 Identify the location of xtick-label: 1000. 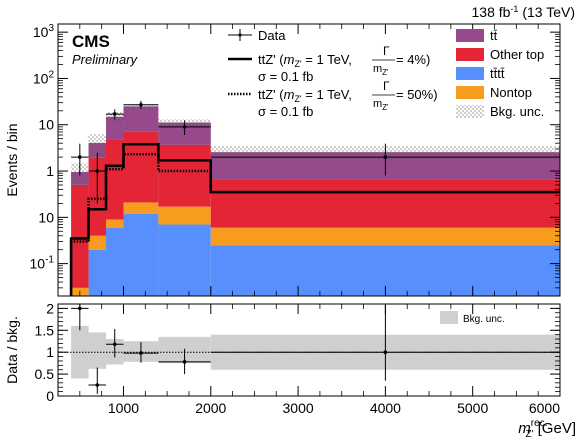
(123, 408).